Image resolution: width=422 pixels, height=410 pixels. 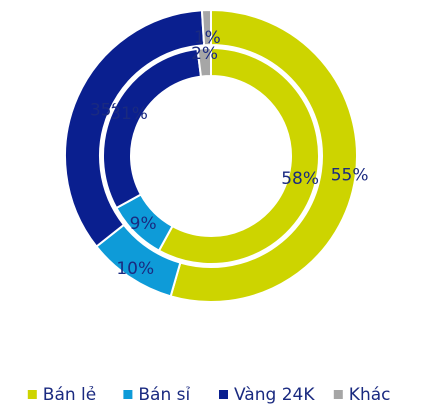 What do you see at coordinates (135, 269) in the screenshot?
I see `data-label: 10%` at bounding box center [135, 269].